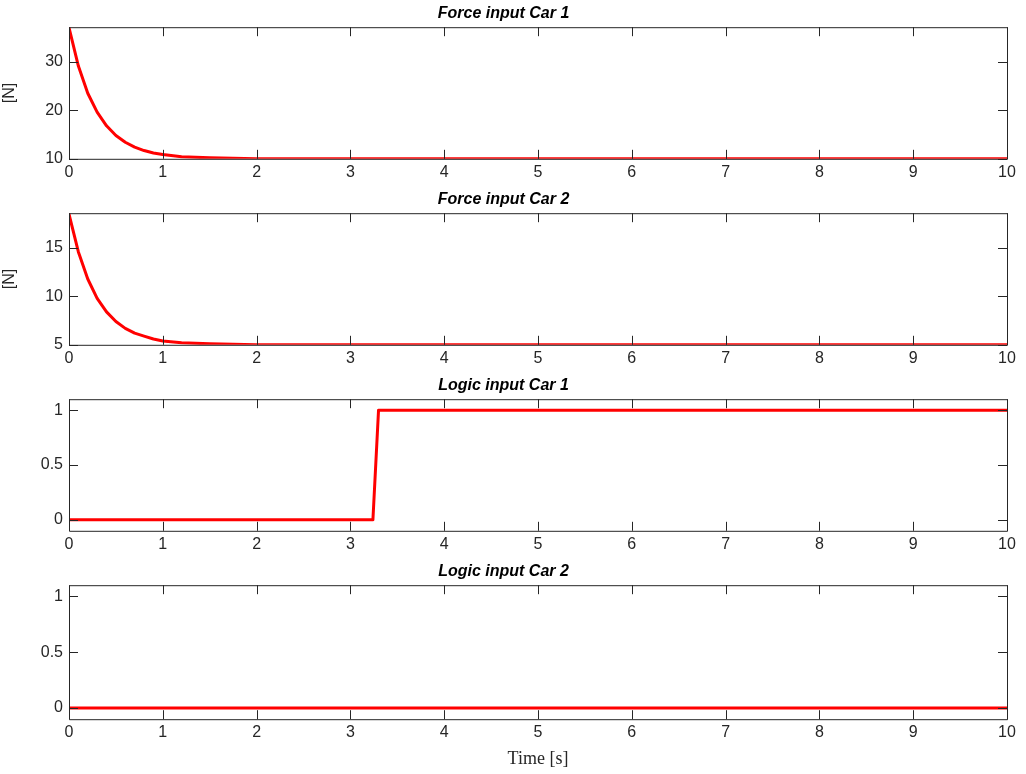 Image resolution: width=1026 pixels, height=774 pixels. What do you see at coordinates (54, 109) in the screenshot?
I see `y-tick-label: 20` at bounding box center [54, 109].